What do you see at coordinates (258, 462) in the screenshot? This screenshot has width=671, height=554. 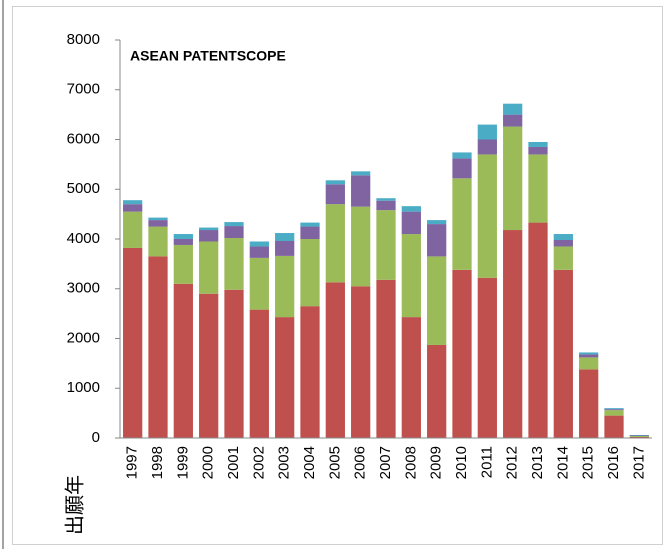 I see `x-tick-label: 2002` at bounding box center [258, 462].